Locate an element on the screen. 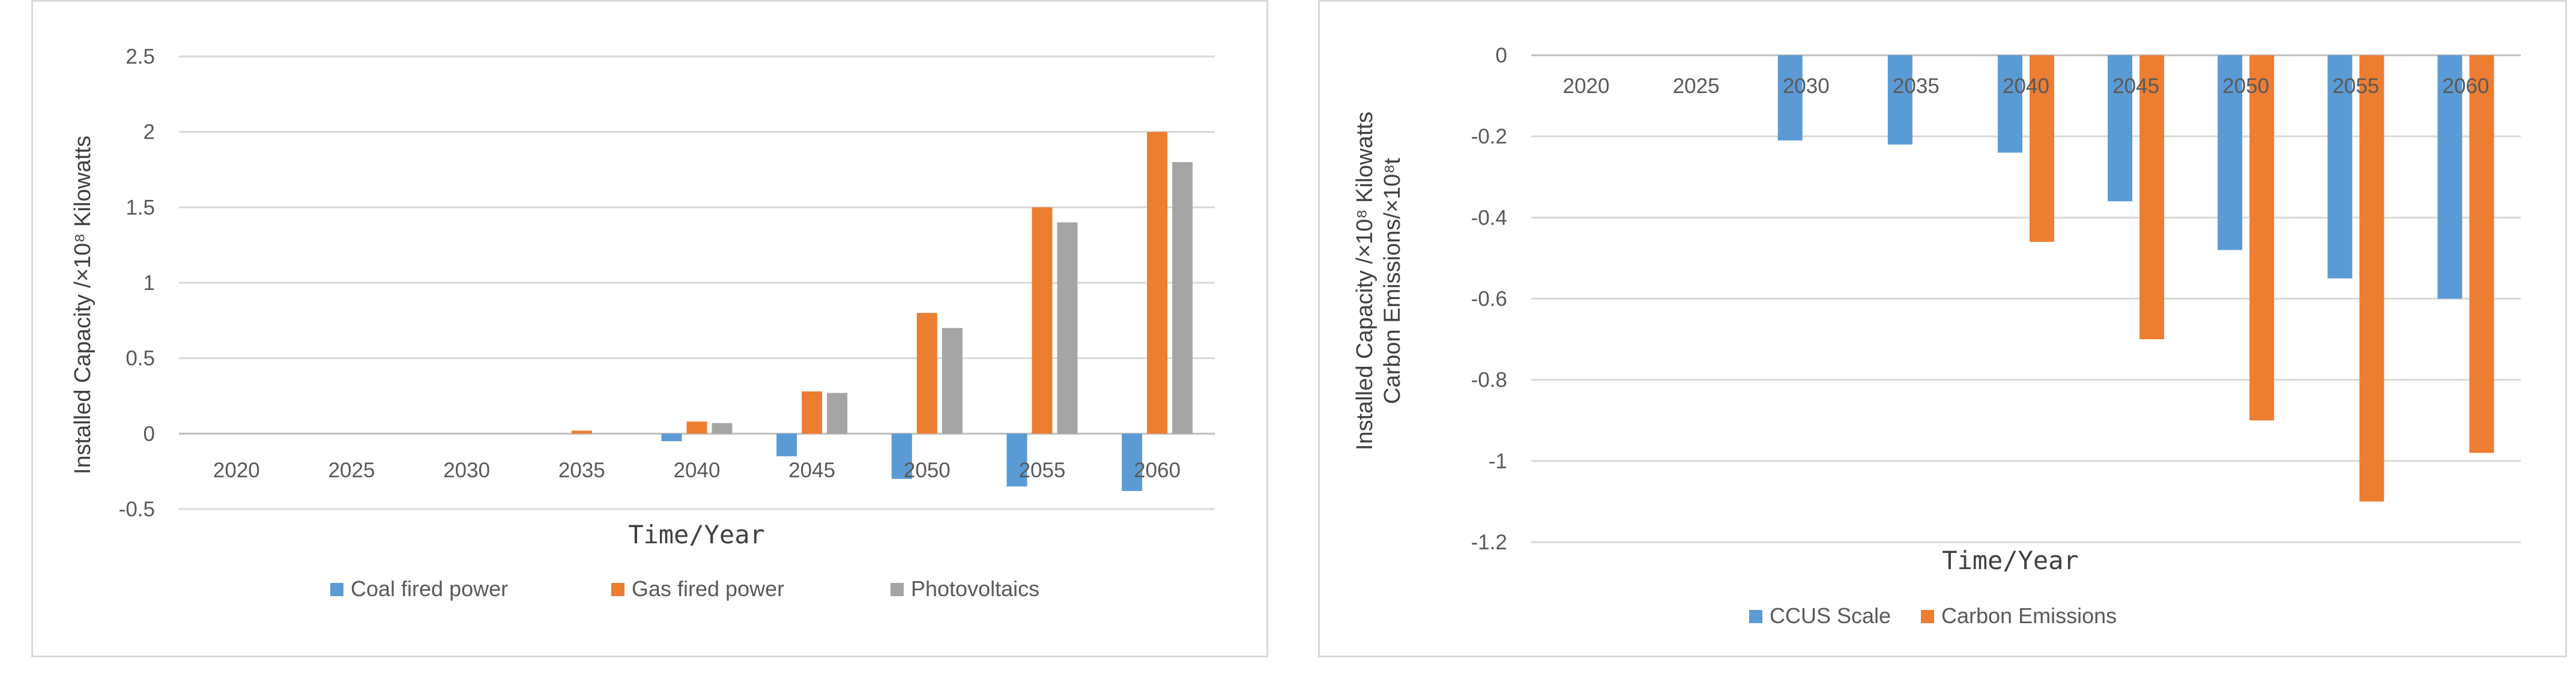 The width and height of the screenshot is (2576, 679). left-x-ticks: 2020 2025 2030 2035 2040 2045 2050 2055 2060 is located at coordinates (697, 470).